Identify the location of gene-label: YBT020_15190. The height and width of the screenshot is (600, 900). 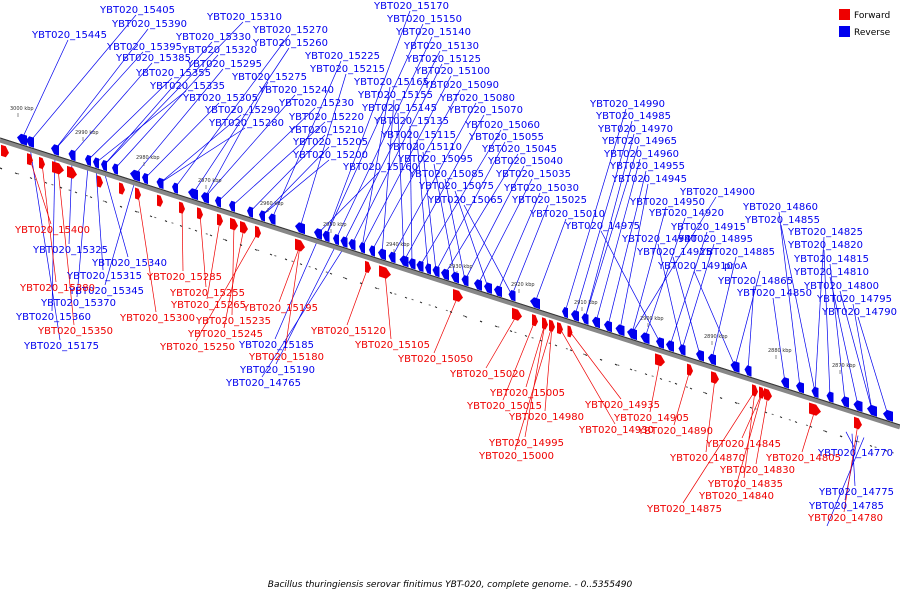
(277, 370).